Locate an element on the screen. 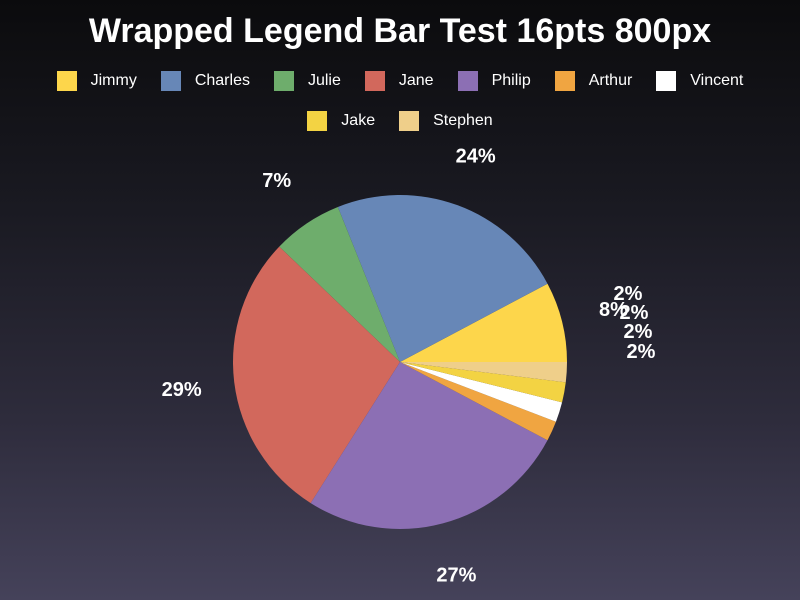 The width and height of the screenshot is (800, 600). pie-slice-jane is located at coordinates (316, 375).